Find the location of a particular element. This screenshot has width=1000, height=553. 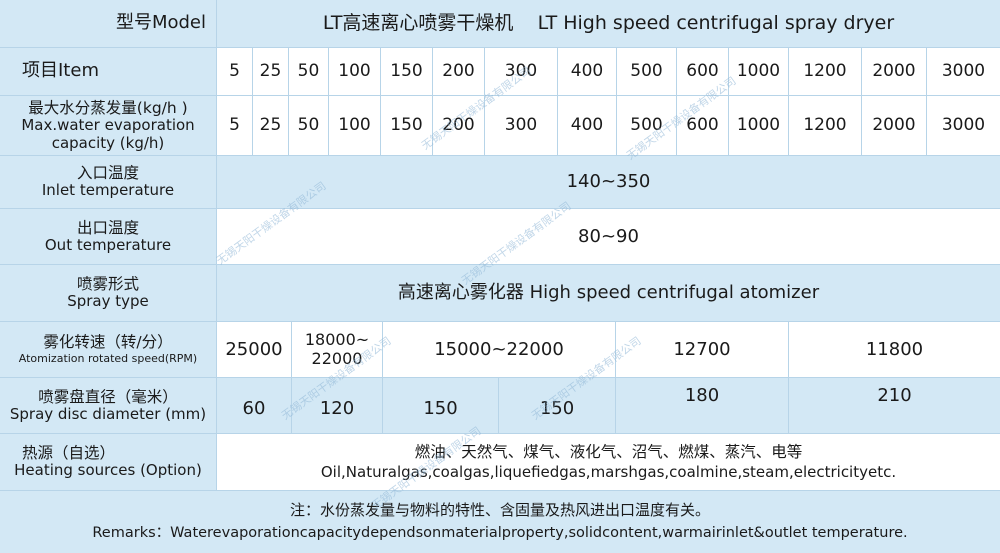

model-number: 1200 is located at coordinates (825, 72).